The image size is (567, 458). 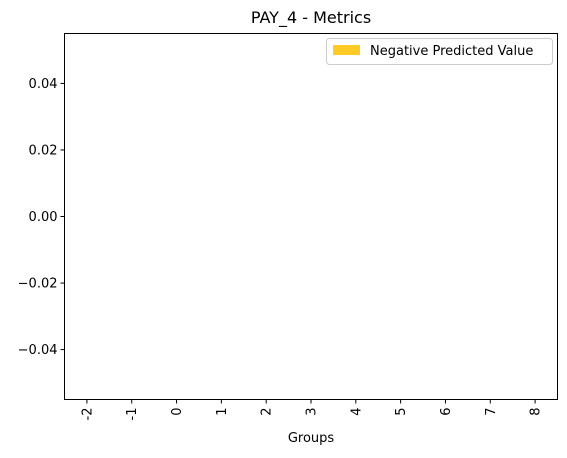 What do you see at coordinates (38, 350) in the screenshot?
I see `y-tick-label: −0.04` at bounding box center [38, 350].